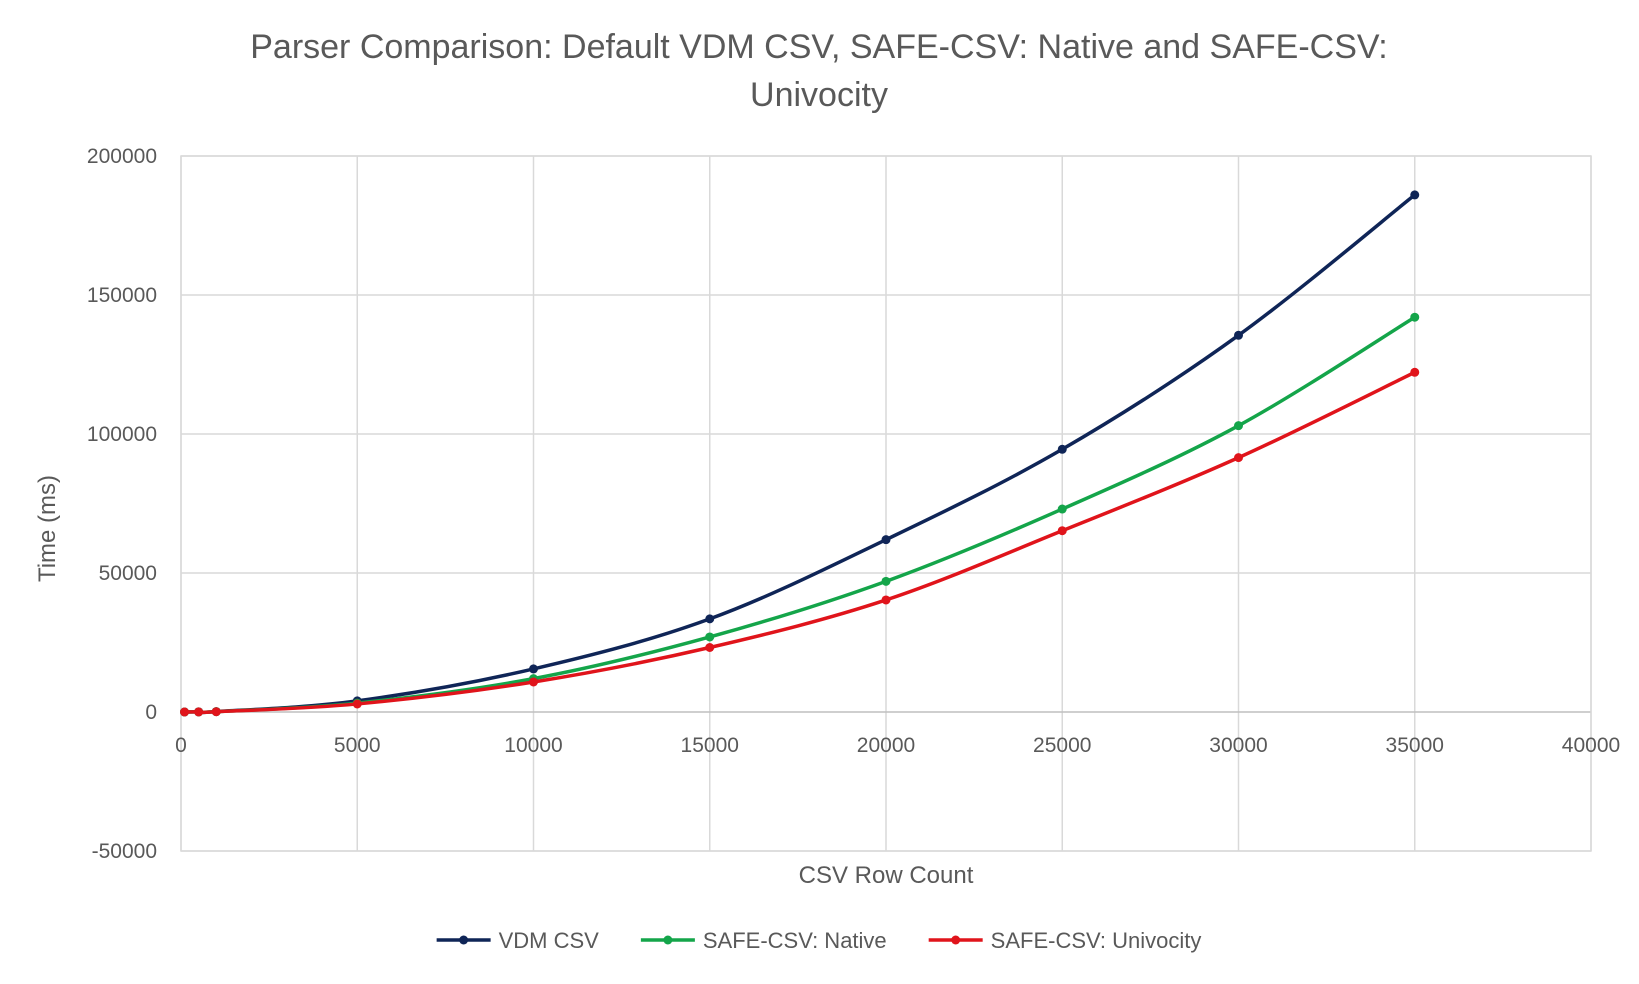 The height and width of the screenshot is (984, 1639). What do you see at coordinates (357, 745) in the screenshot?
I see `x-tick-label: 5000` at bounding box center [357, 745].